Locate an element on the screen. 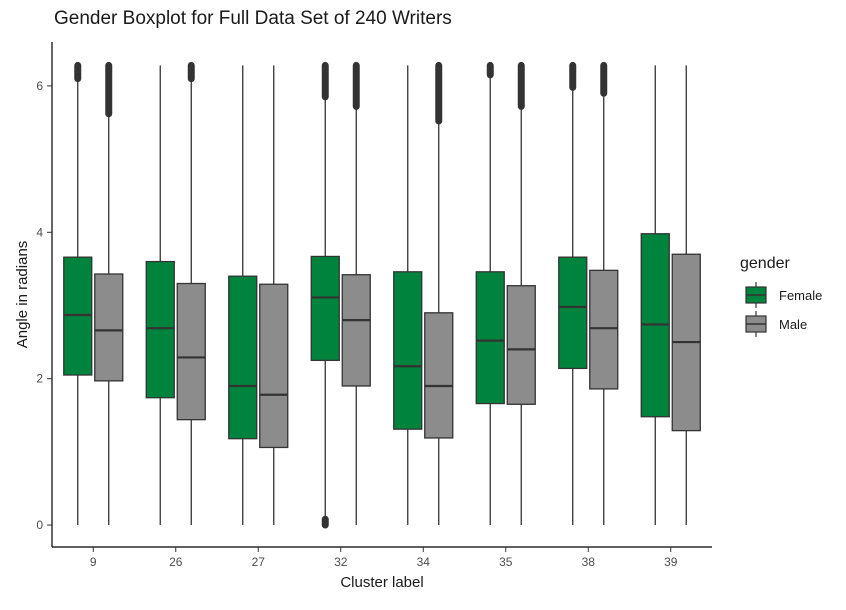  y-tick-label: 4 is located at coordinates (39, 232).